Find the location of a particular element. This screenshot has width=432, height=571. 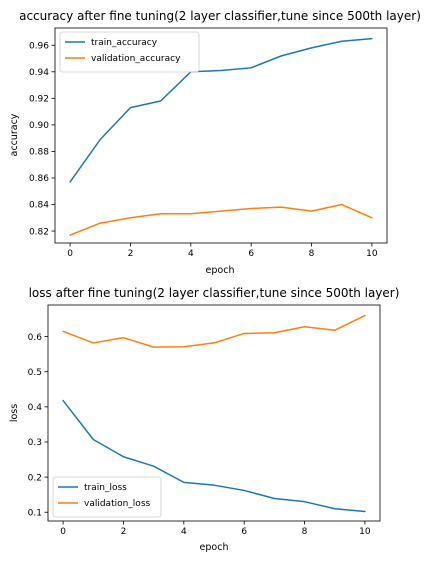

loss-x-tick-label: 10 is located at coordinates (365, 532).